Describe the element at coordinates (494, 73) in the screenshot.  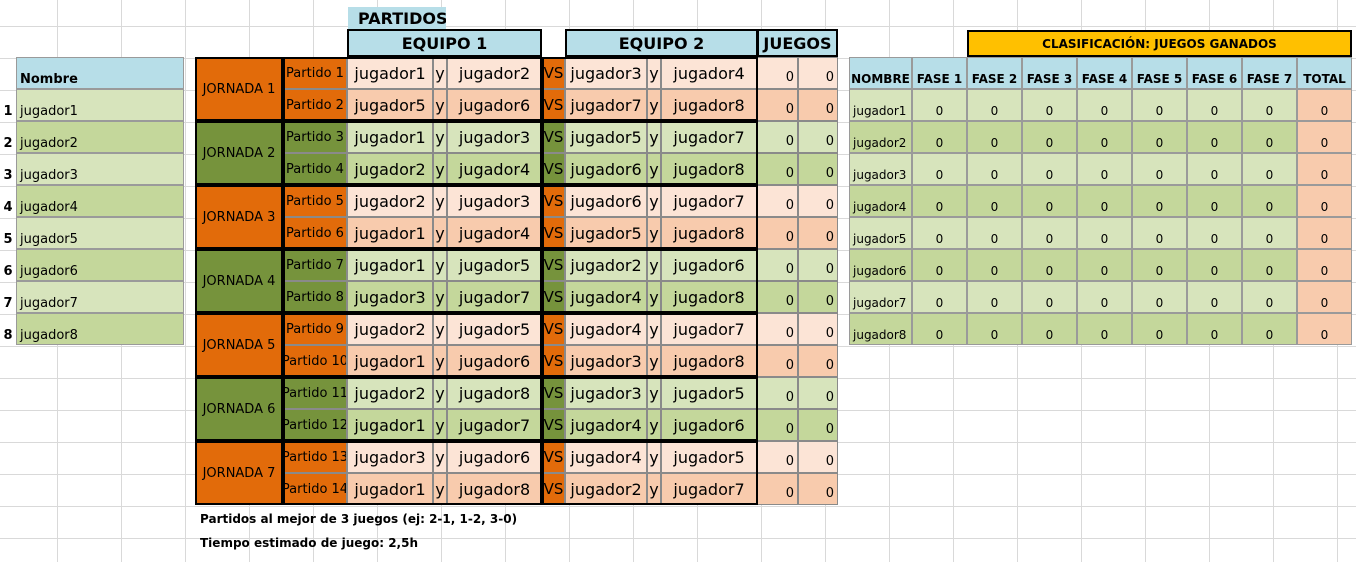
I see `team1-player-b: jugador2` at that location.